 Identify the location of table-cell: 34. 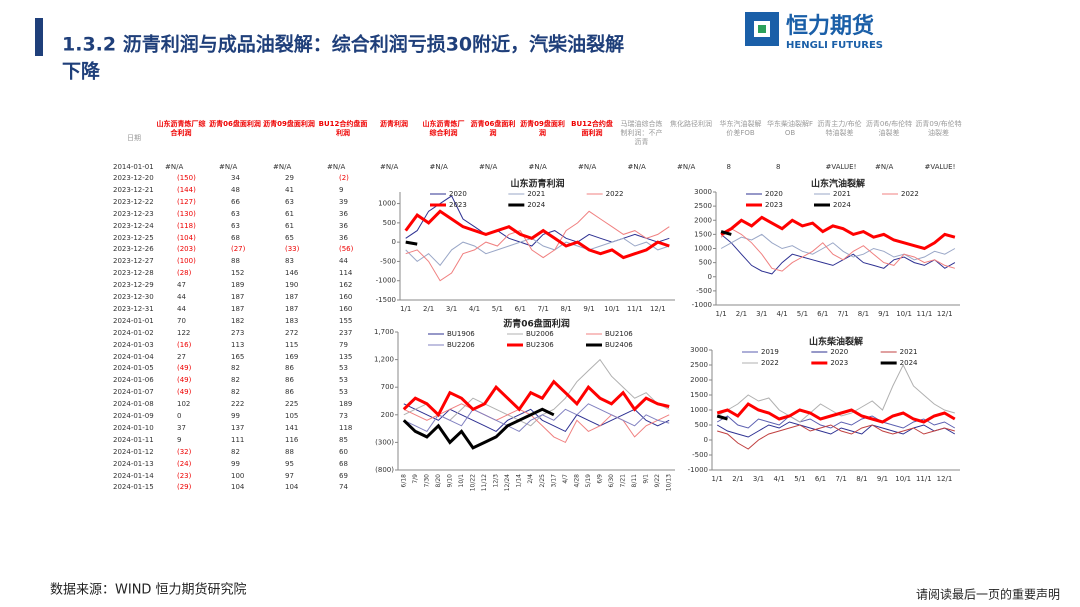
(235, 178).